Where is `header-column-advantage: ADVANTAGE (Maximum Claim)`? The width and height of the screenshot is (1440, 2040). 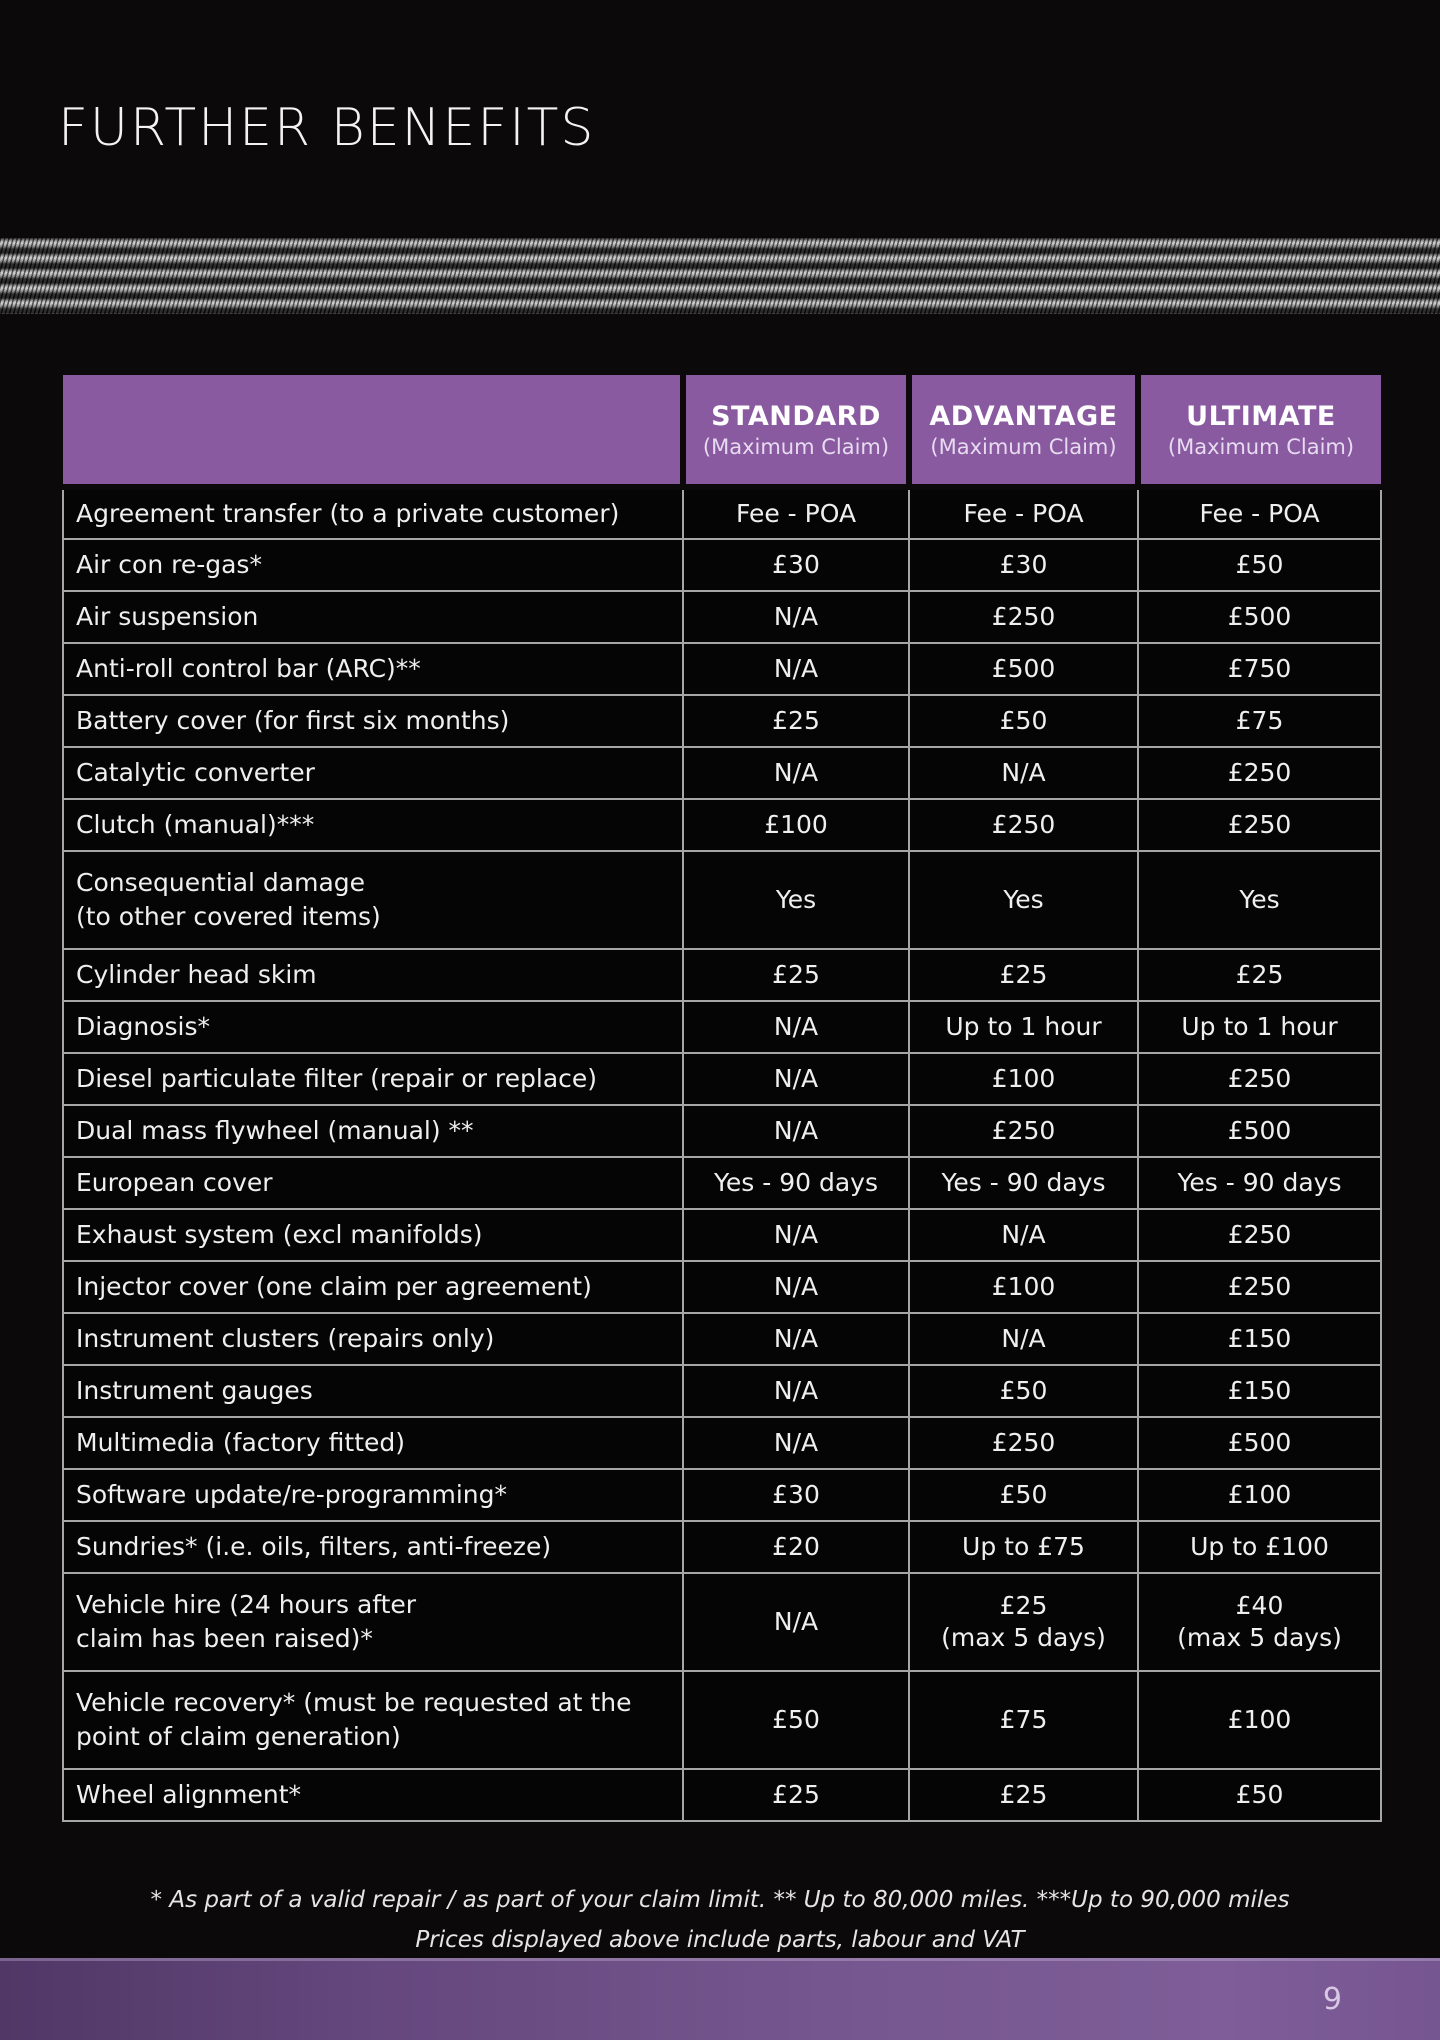 header-column-advantage: ADVANTAGE (Maximum Claim) is located at coordinates (1022, 432).